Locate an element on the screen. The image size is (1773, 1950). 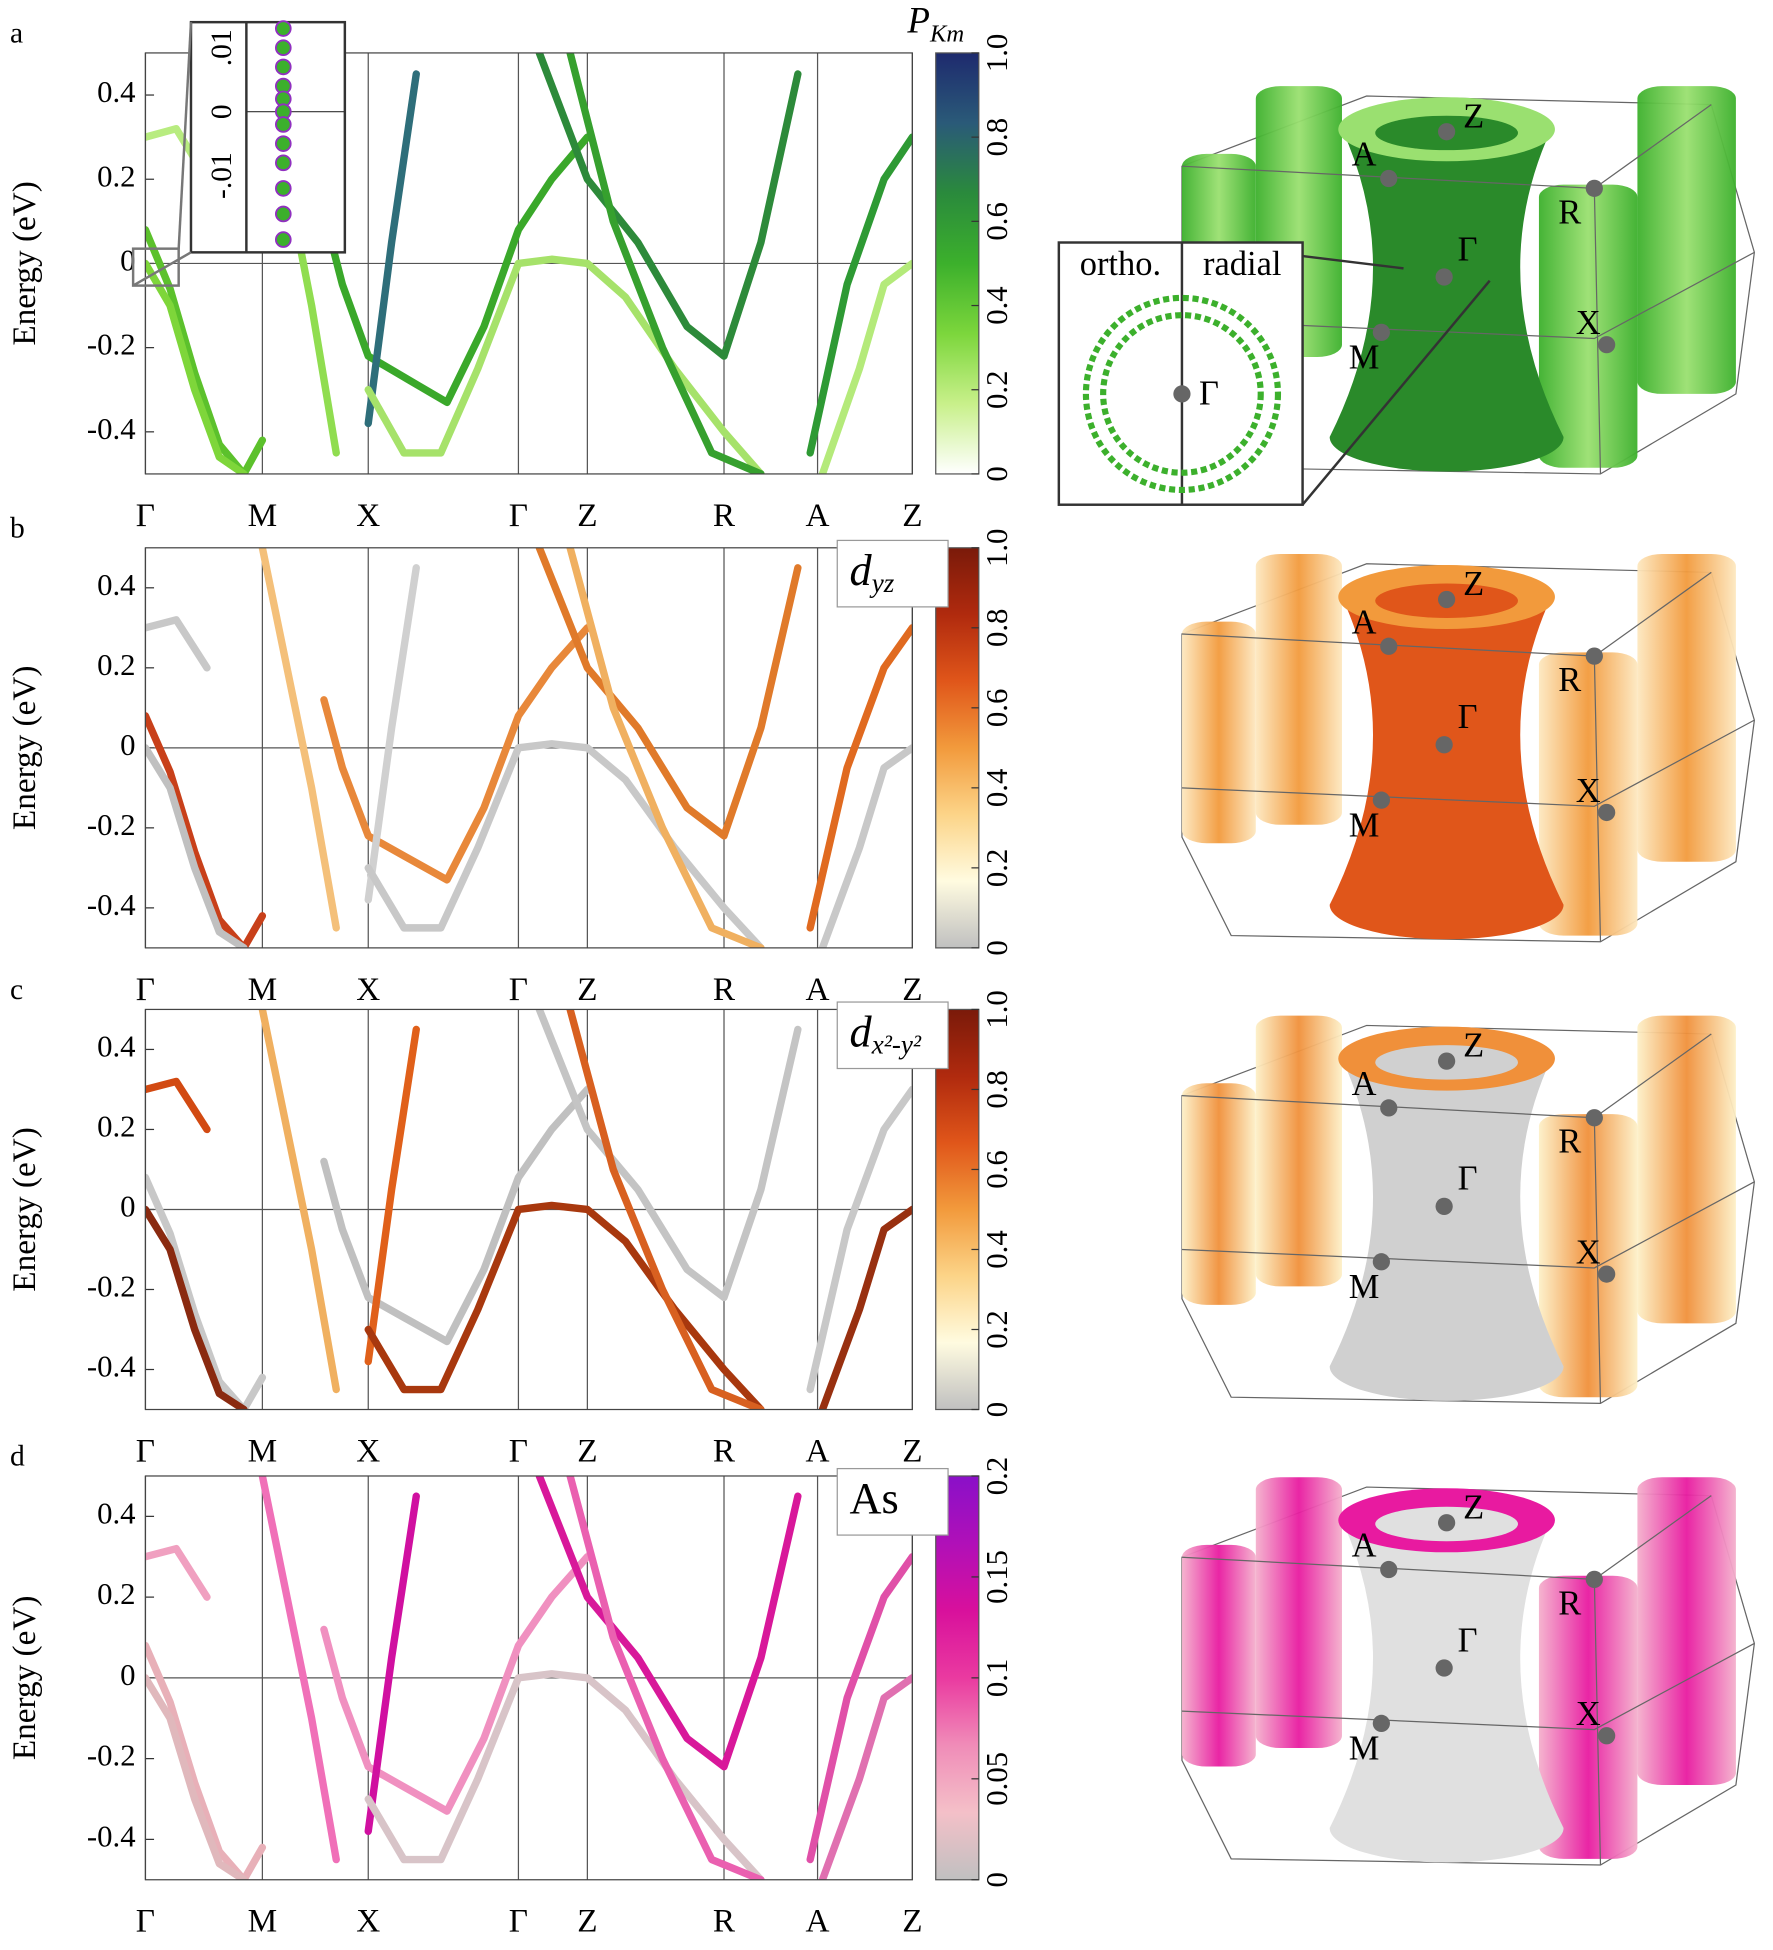
k-point-label: Γ is located at coordinates (1468, 1640).